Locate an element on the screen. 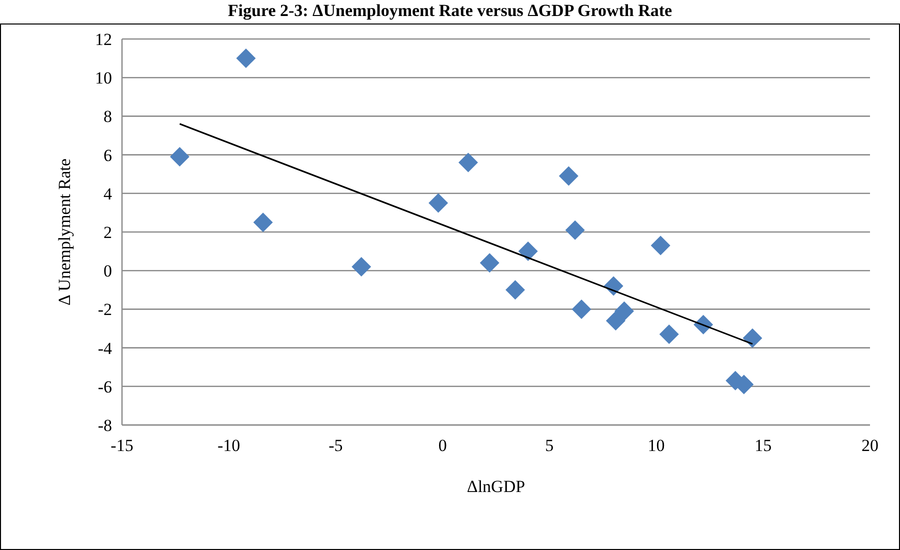  y-tick-label: -6 is located at coordinates (105, 386).